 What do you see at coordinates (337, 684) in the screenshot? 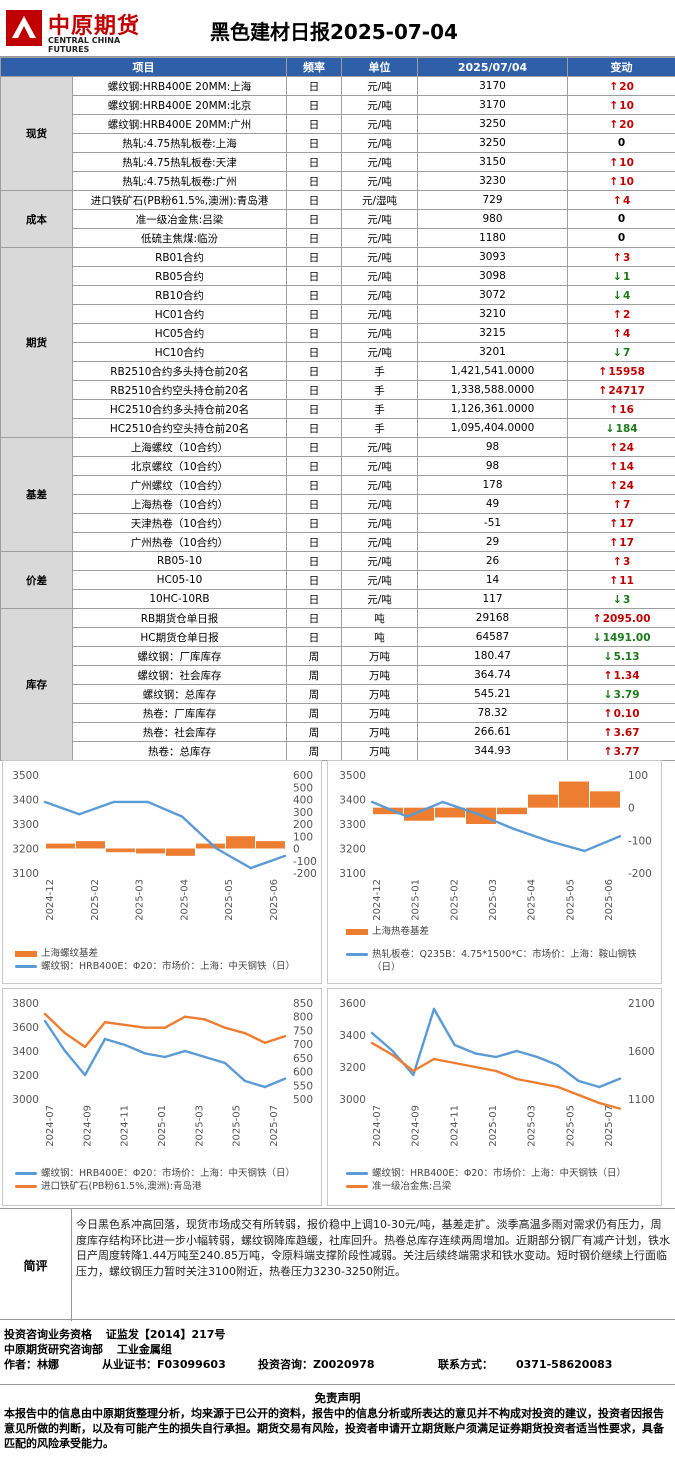
I see `table-row: 库存 RB期货仓单日报日吨 29168 ↑2095.00` at bounding box center [337, 684].